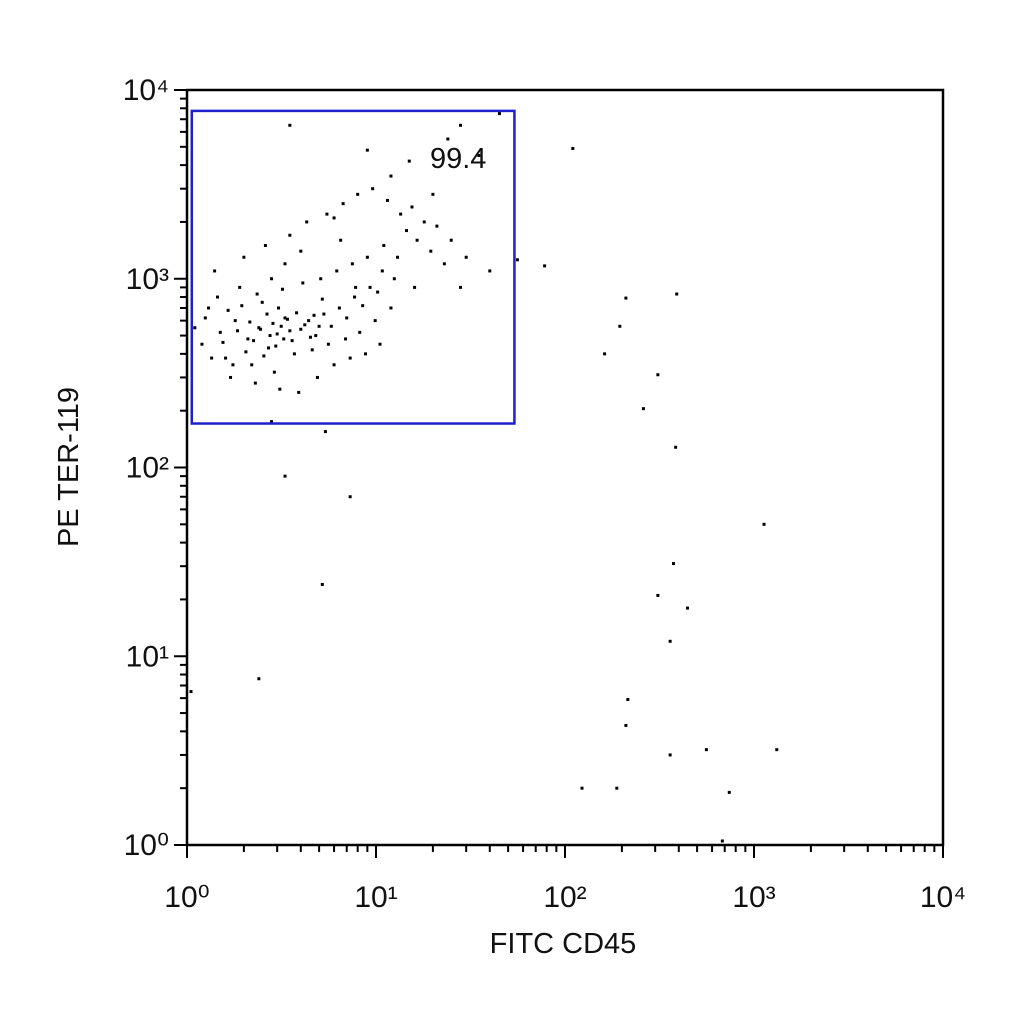  What do you see at coordinates (147, 656) in the screenshot?
I see `y-tick-label: 10¹` at bounding box center [147, 656].